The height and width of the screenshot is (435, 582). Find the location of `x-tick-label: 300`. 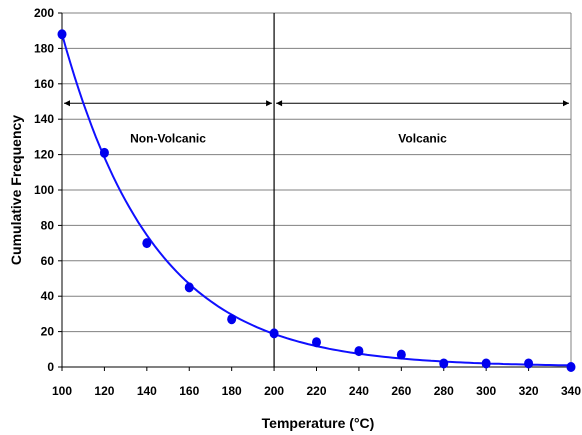

x-tick-label: 300 is located at coordinates (486, 391).